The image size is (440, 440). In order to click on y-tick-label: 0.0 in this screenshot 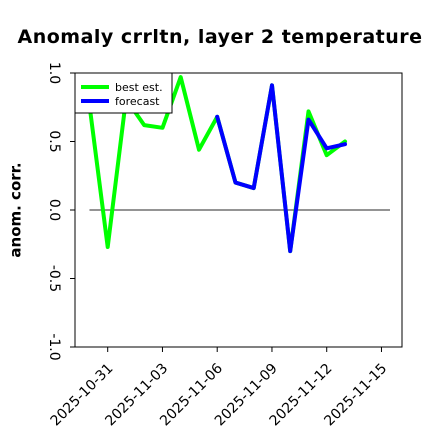, I will do `click(54, 210)`.